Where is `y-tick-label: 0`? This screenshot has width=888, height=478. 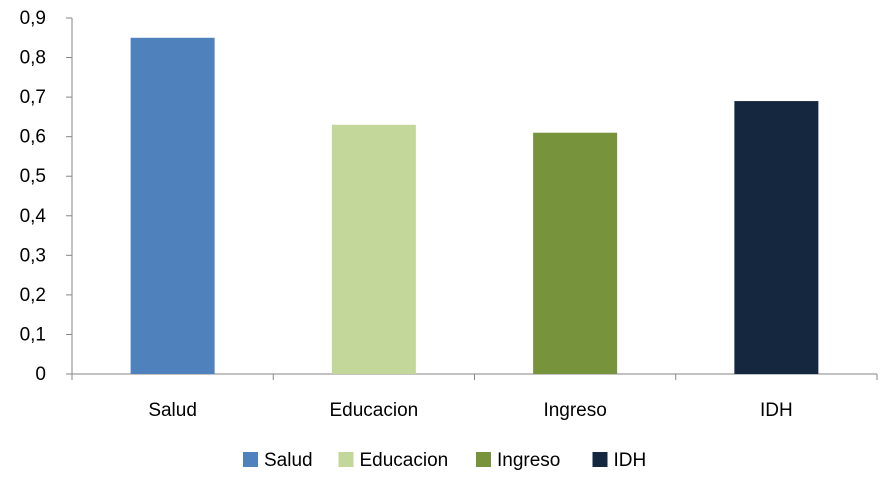 y-tick-label: 0 is located at coordinates (40, 374).